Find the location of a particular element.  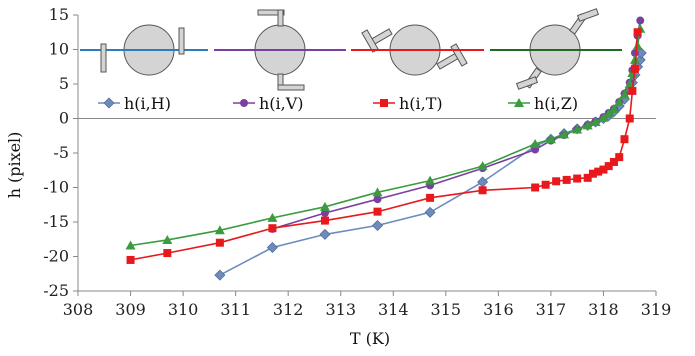

horizontal-probe is located at coordinates (144, 50).